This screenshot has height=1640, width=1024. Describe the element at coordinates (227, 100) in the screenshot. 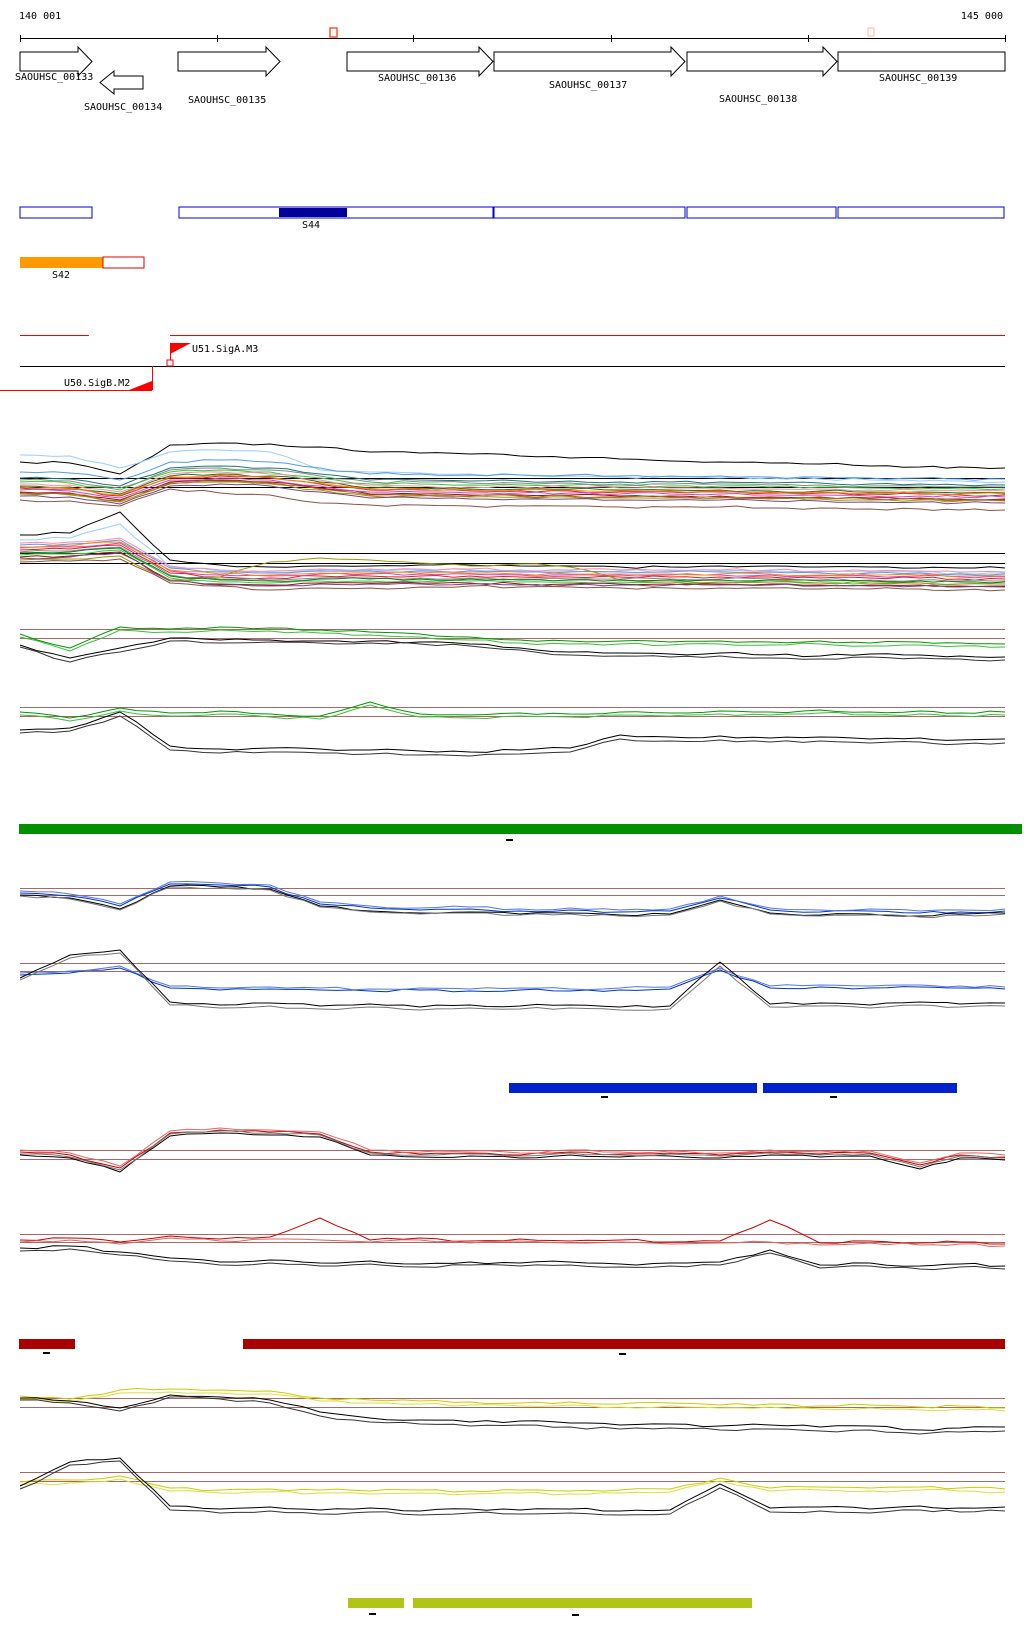

I see `gene-label-SAOUHSC_00135: SAOUHSC_00135` at that location.